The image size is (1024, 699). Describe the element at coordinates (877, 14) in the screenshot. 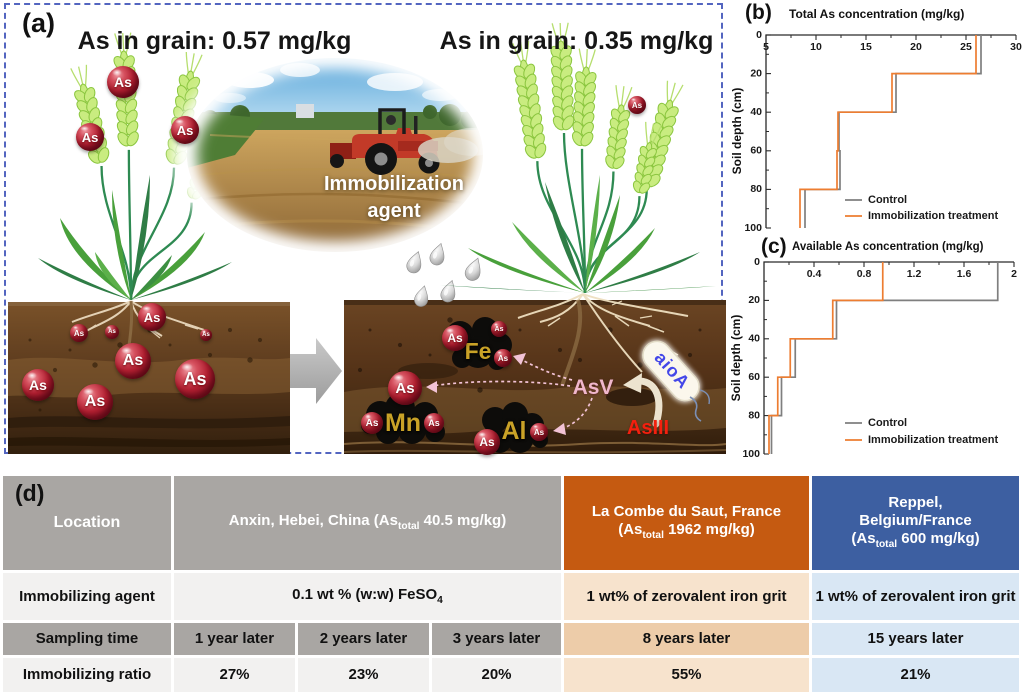

I see `chart-b-title: Total As concentration (mg/kg)` at that location.